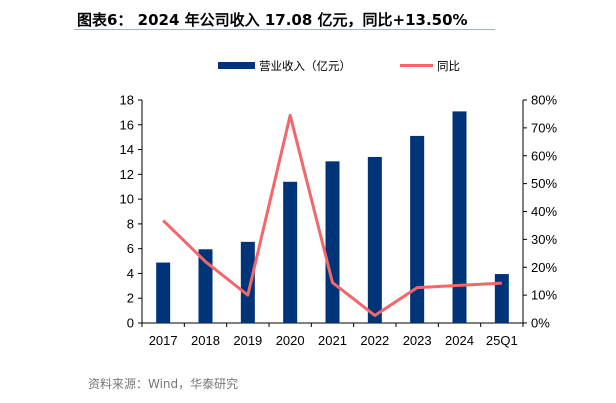 The image size is (616, 403). Describe the element at coordinates (544, 100) in the screenshot. I see `right-tick-label: 80%` at that location.